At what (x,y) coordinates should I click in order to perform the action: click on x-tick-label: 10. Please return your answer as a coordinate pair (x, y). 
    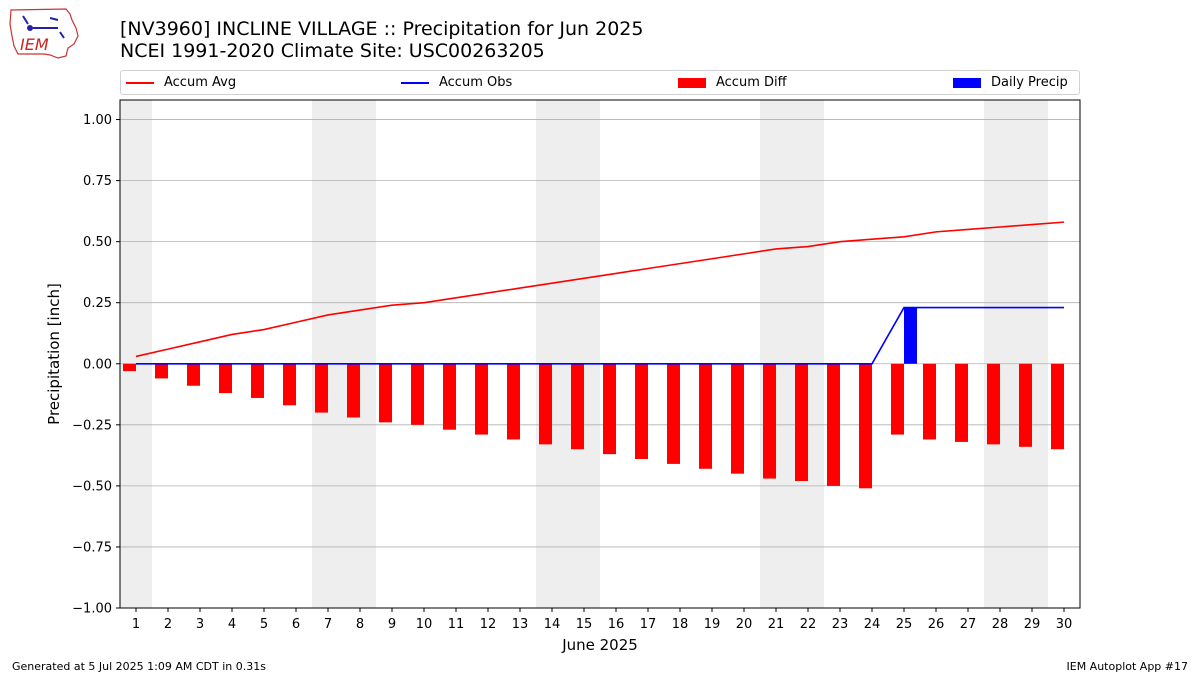
    Looking at the image, I should click on (424, 624).